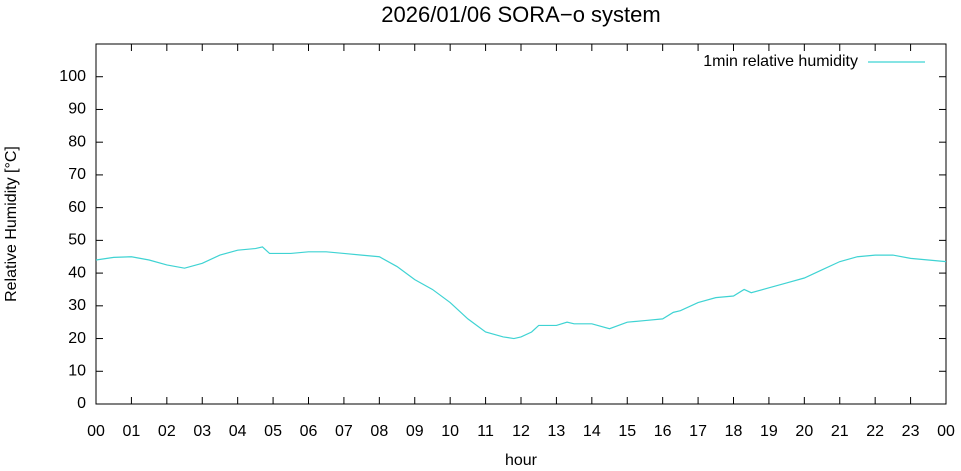  Describe the element at coordinates (734, 431) in the screenshot. I see `x-tick-label: 18` at that location.